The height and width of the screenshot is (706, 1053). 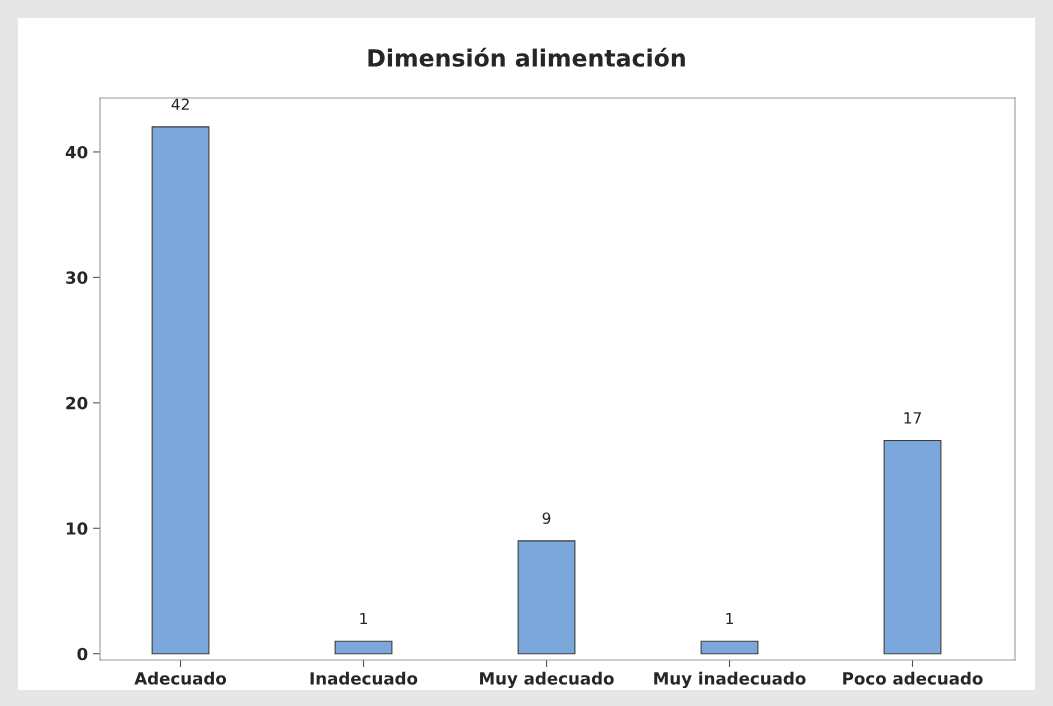 What do you see at coordinates (526, 57) in the screenshot?
I see `chart-title: Dimensión alimentación` at bounding box center [526, 57].